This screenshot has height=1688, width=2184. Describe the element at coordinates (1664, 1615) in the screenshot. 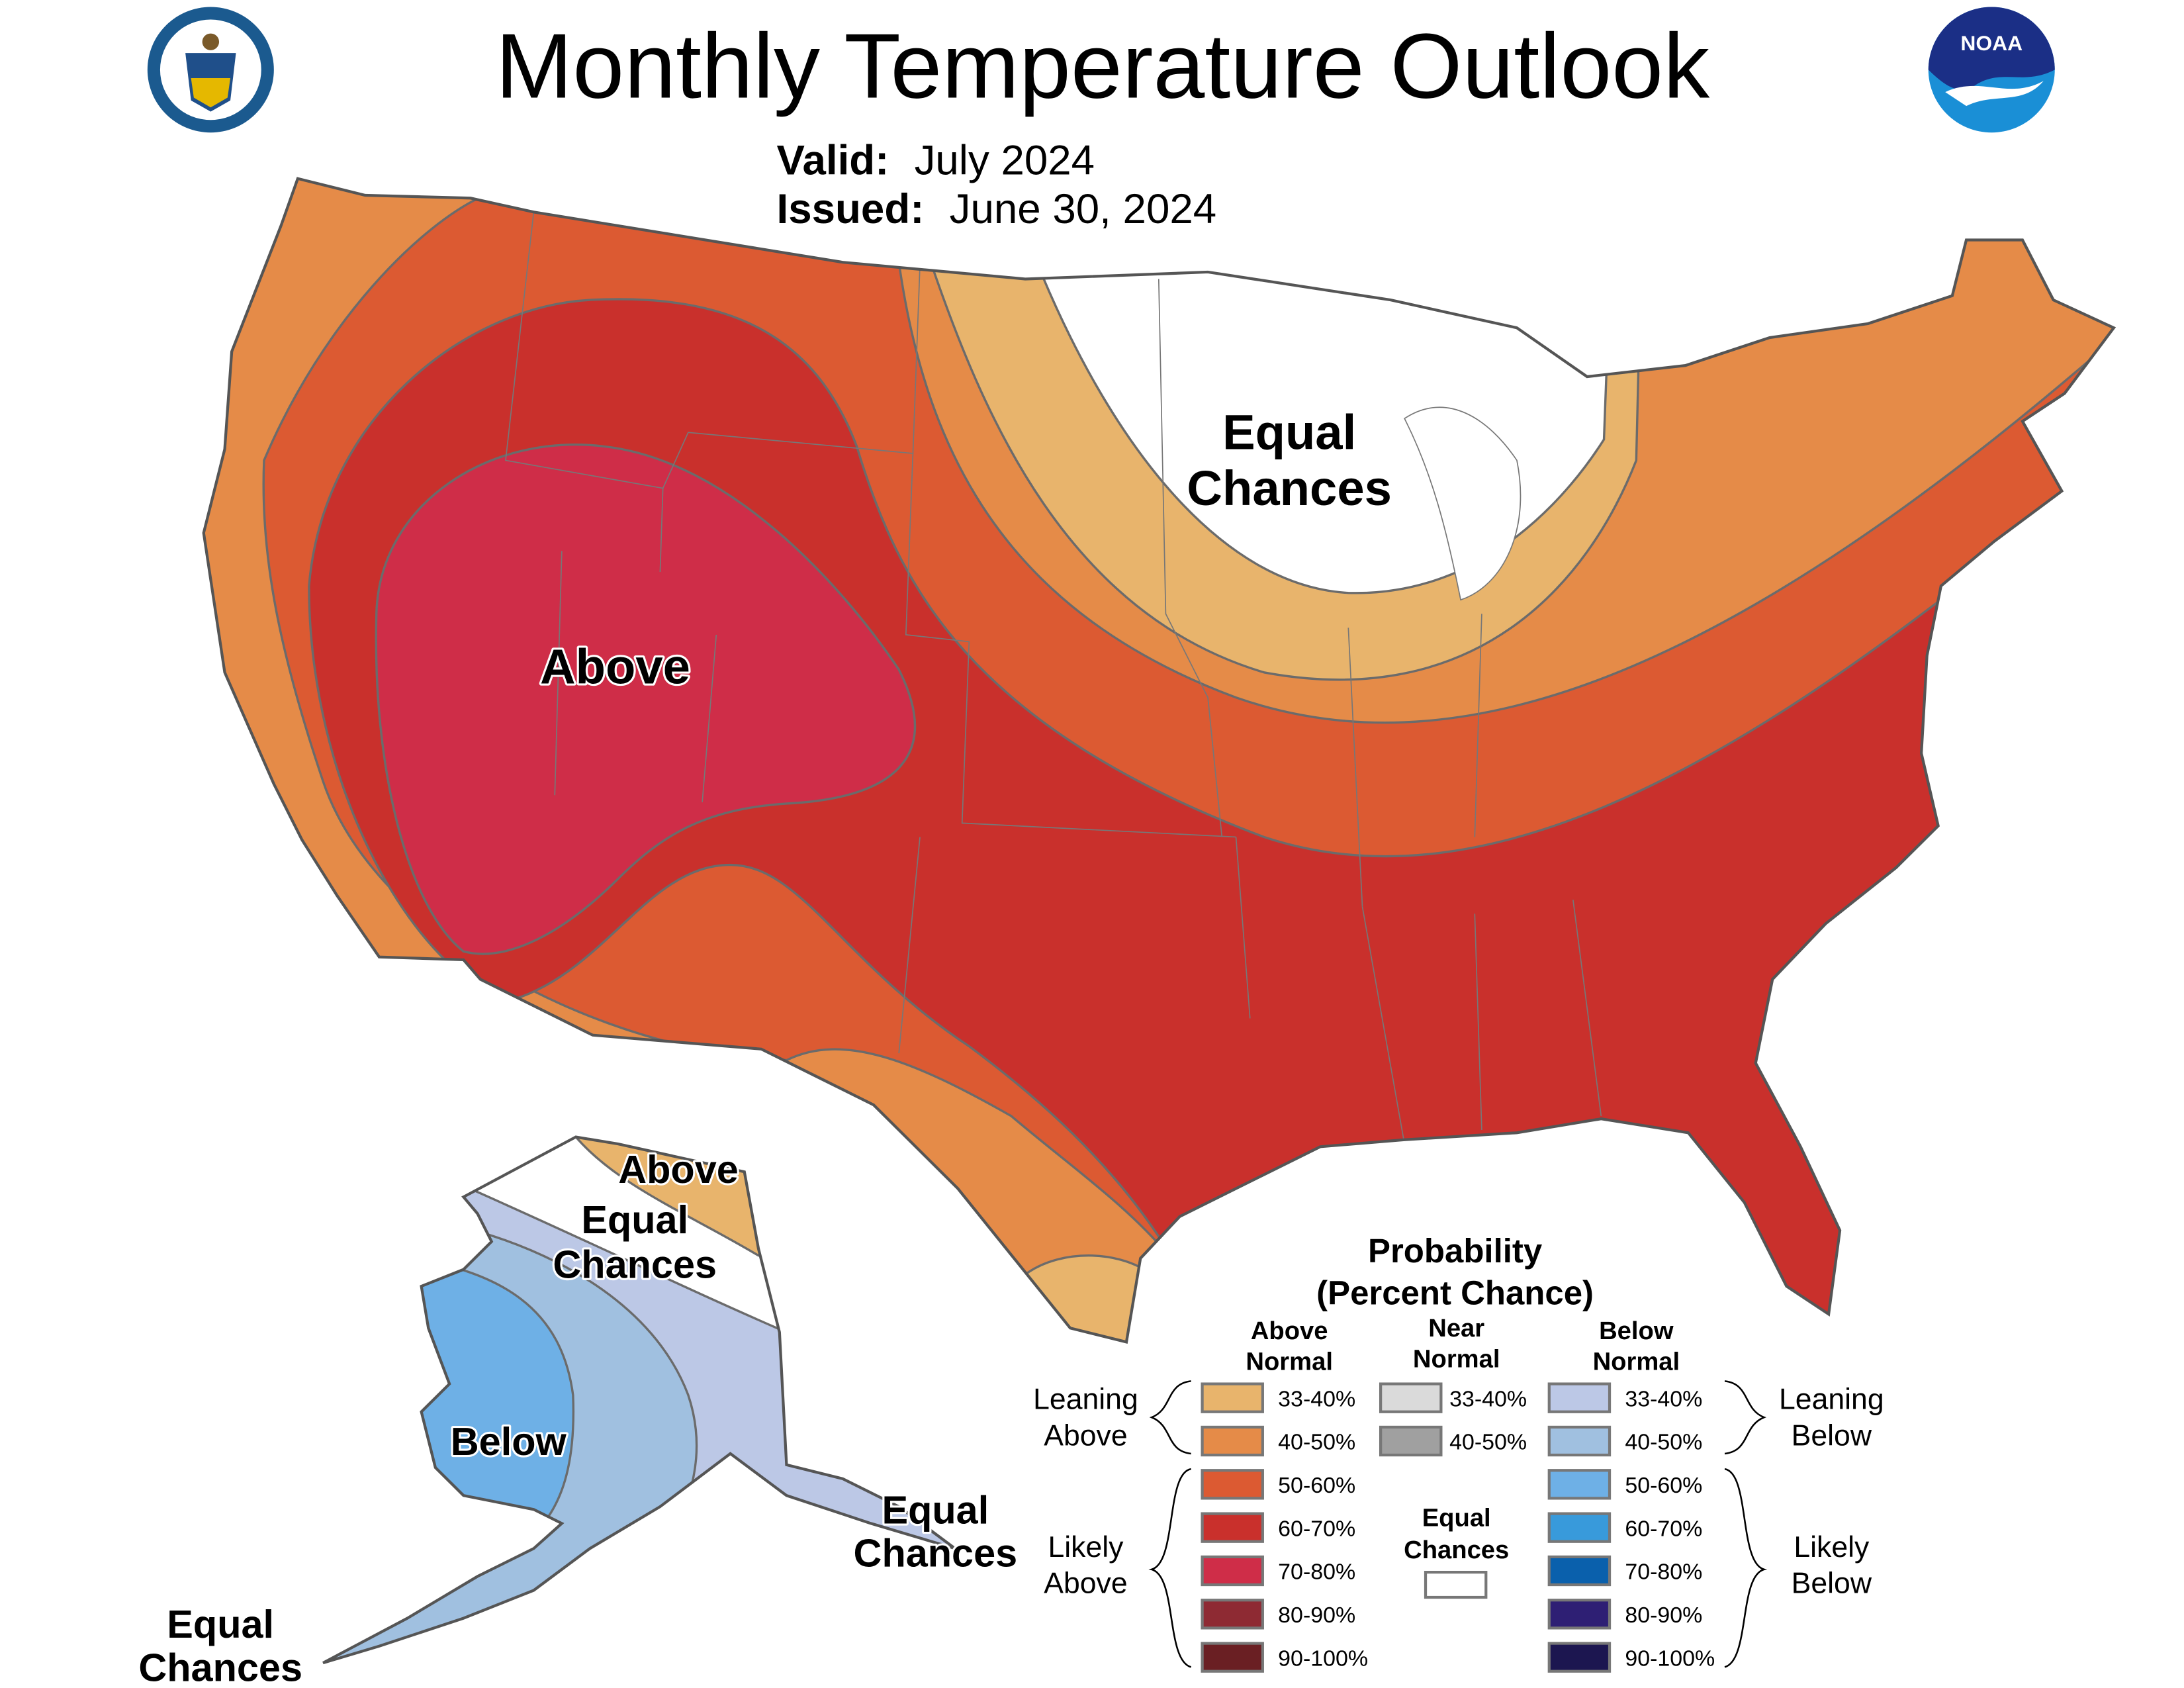

I see `legend-label-below-5: 80-90%` at that location.